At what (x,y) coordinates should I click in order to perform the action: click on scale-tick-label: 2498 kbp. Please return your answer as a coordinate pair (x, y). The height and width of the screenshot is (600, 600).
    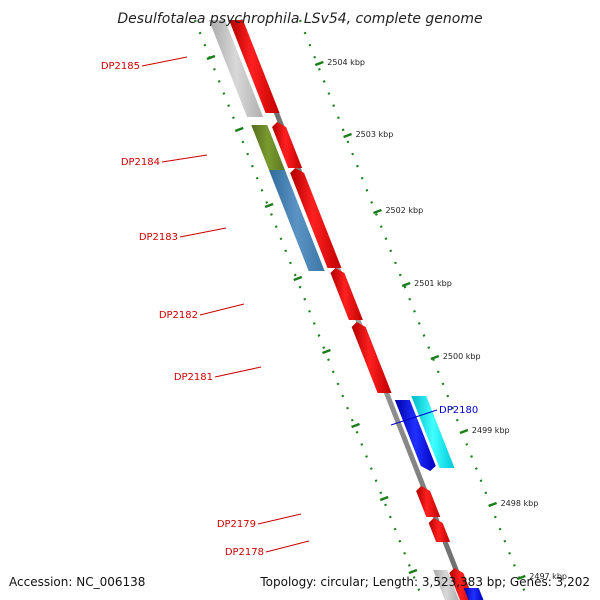
    Looking at the image, I should click on (520, 503).